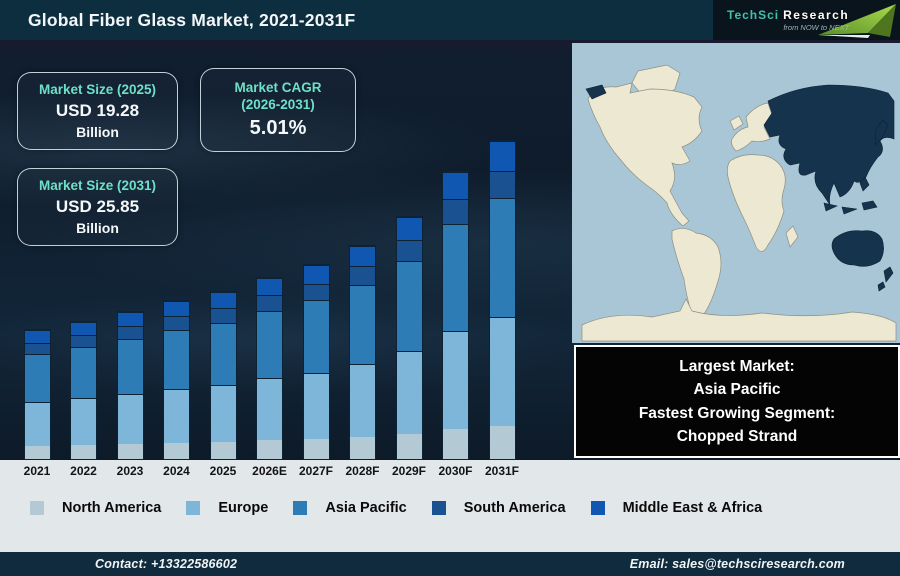  Describe the element at coordinates (97, 185) in the screenshot. I see `market-size-2031-label: Market Size (2031)` at that location.